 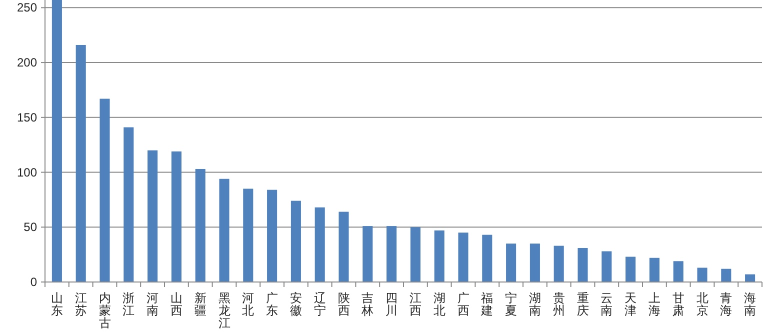 What do you see at coordinates (128, 304) in the screenshot?
I see `x-tick-label: 浙江` at bounding box center [128, 304].